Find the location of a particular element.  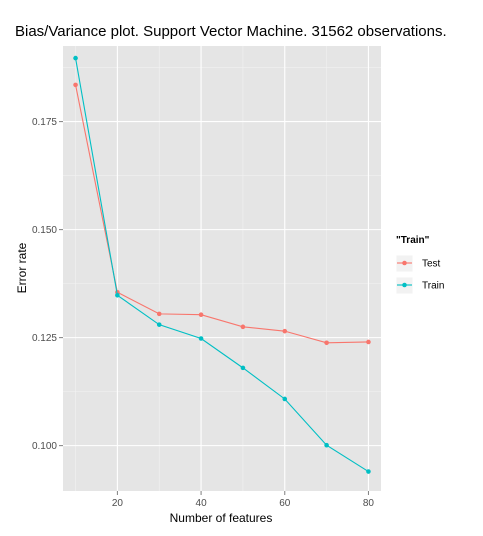

y-tick-label: 0.150 is located at coordinates (44, 230).